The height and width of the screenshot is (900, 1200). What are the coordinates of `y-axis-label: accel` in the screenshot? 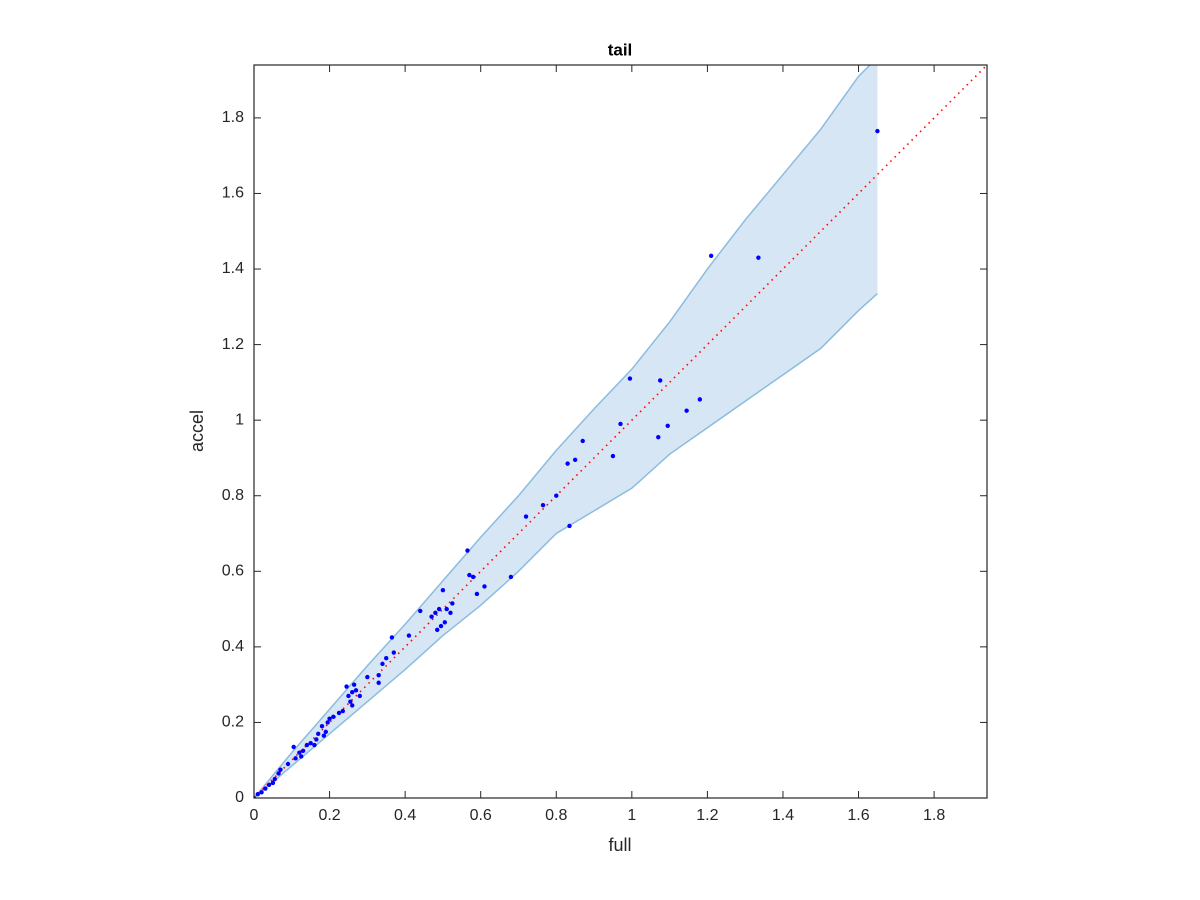 It's located at (197, 431).